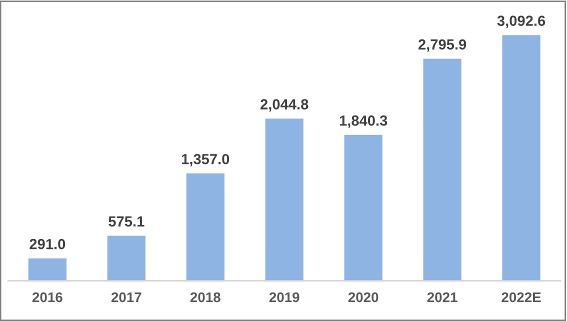  I want to click on x-tick-label: 2021, so click(442, 297).